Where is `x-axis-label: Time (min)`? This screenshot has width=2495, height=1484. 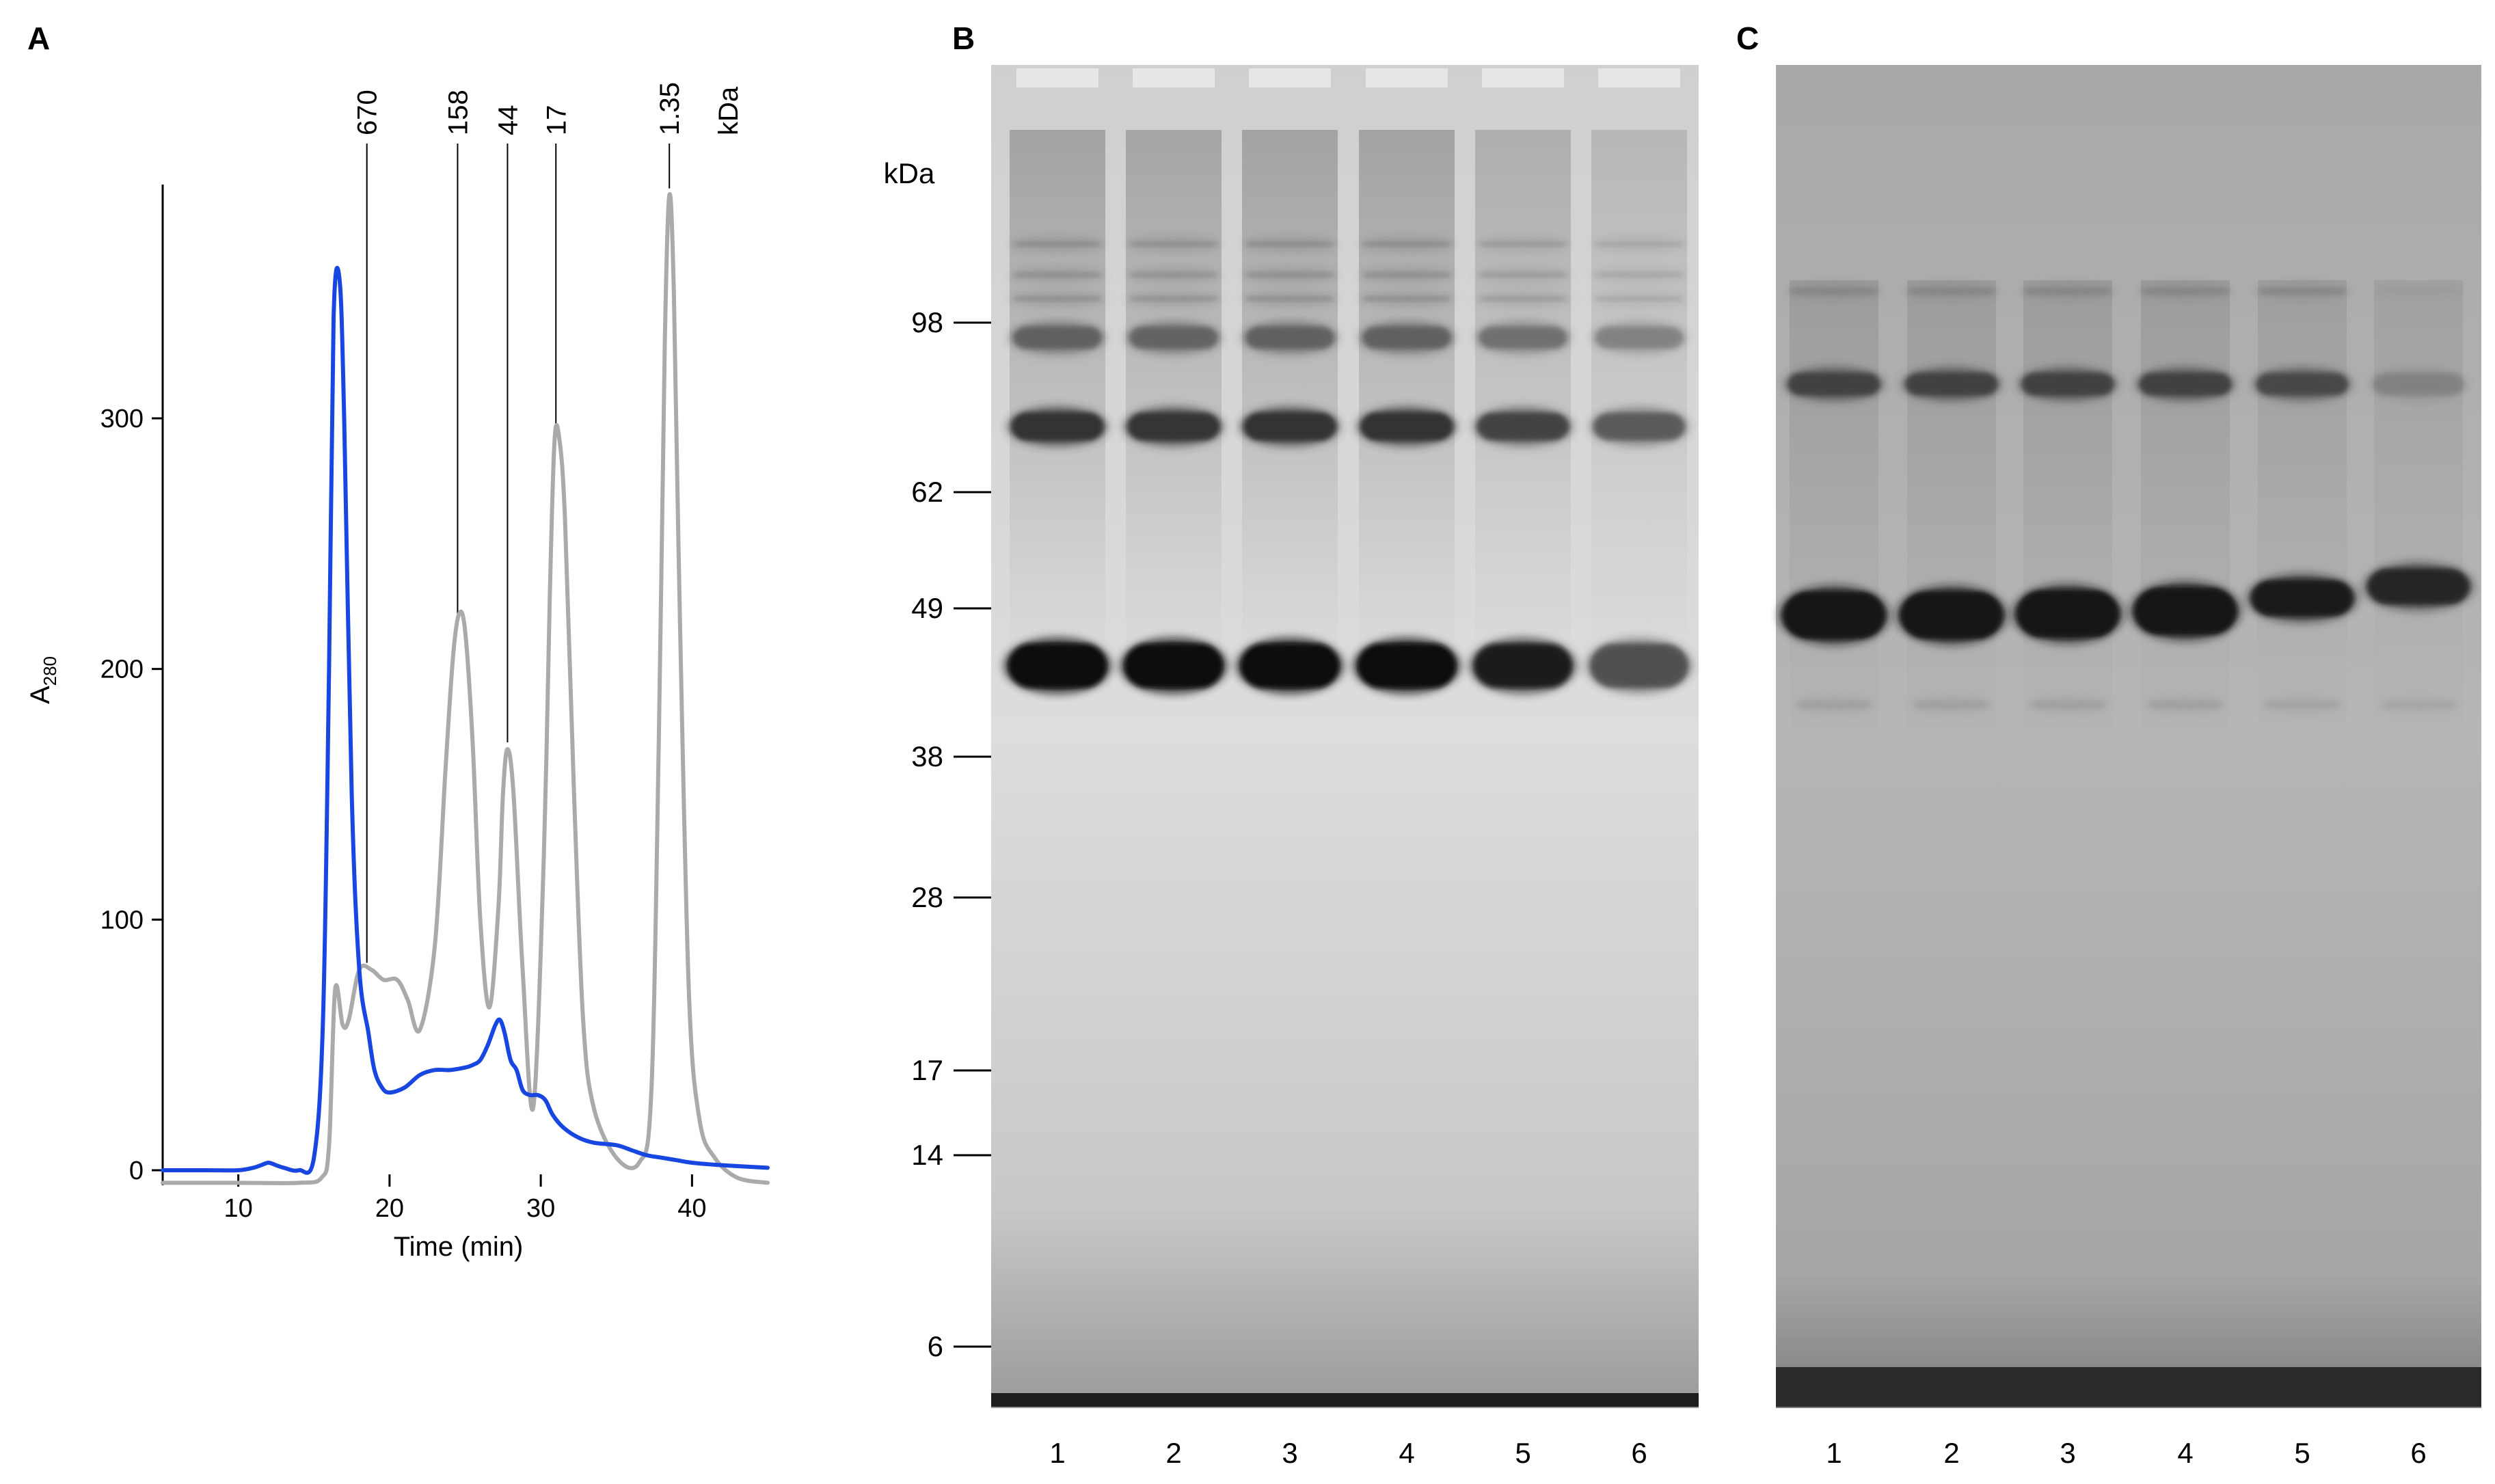
x-axis-label: Time (min) is located at coordinates (459, 1247).